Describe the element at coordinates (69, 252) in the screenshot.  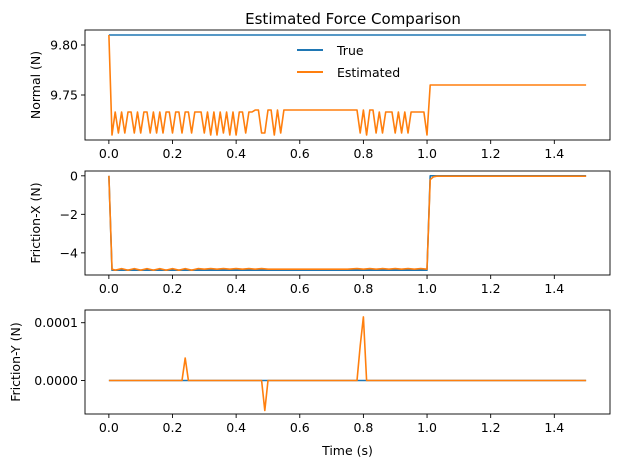
I see `friction-x-y-tick-label: −4` at that location.